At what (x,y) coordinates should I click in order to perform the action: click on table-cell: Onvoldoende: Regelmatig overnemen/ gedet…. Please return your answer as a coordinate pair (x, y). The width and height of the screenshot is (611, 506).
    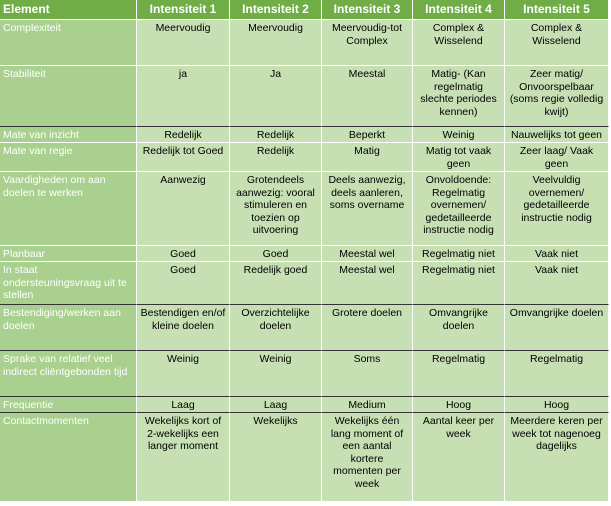
    Looking at the image, I should click on (459, 209).